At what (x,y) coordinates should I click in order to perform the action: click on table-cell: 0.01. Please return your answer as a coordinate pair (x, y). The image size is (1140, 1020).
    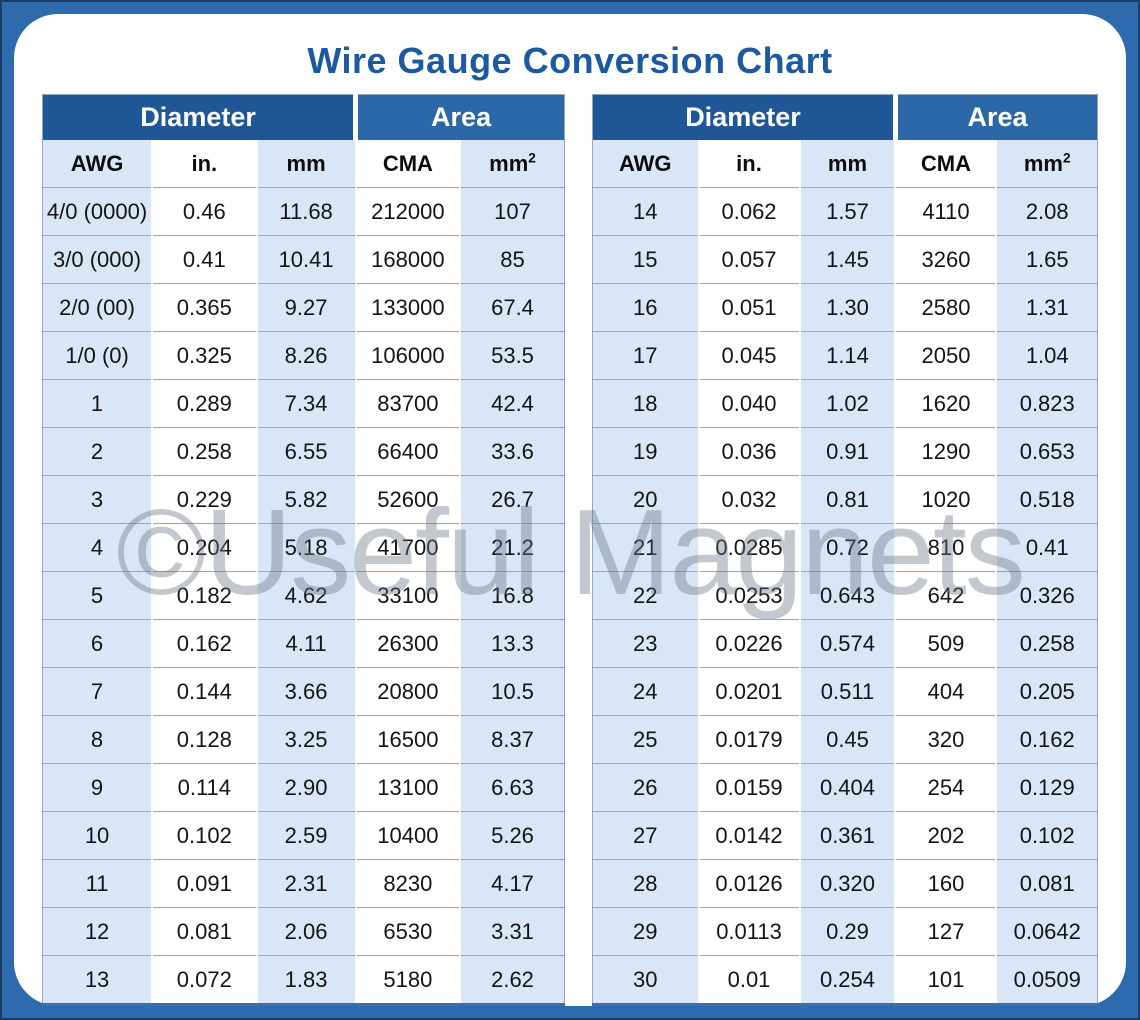
    Looking at the image, I should click on (748, 980).